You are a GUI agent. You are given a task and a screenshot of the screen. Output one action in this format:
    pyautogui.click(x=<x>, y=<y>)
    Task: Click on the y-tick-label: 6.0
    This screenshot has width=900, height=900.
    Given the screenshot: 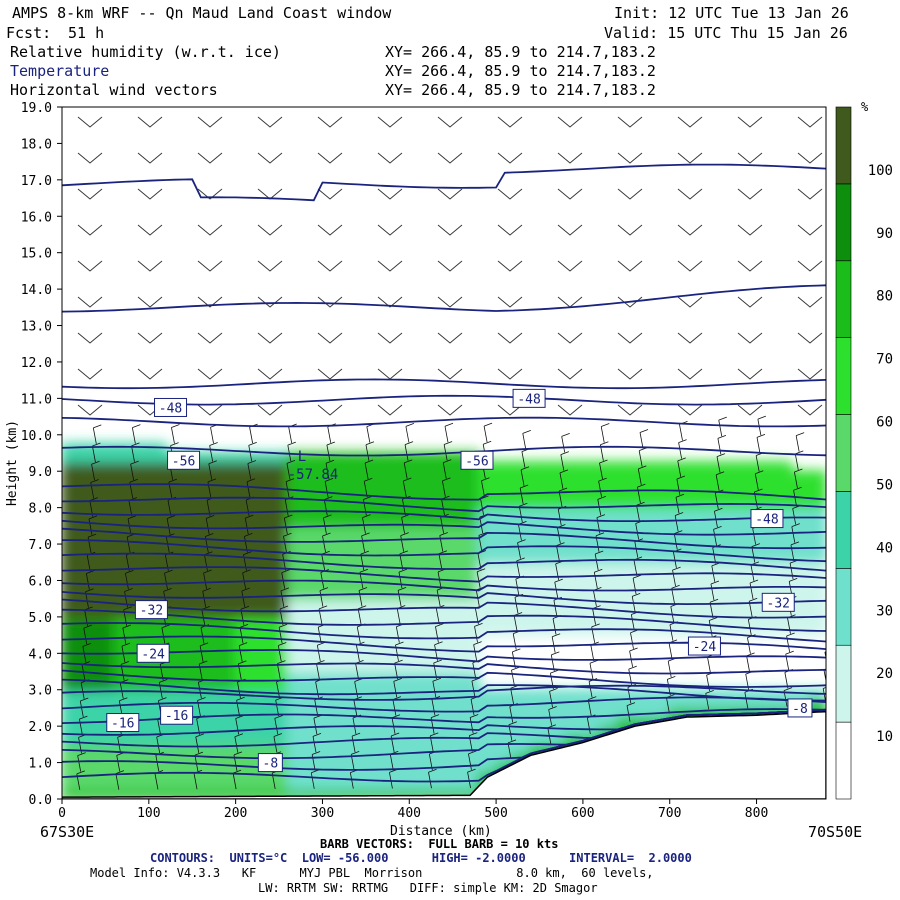 What is the action you would take?
    pyautogui.click(x=40, y=581)
    